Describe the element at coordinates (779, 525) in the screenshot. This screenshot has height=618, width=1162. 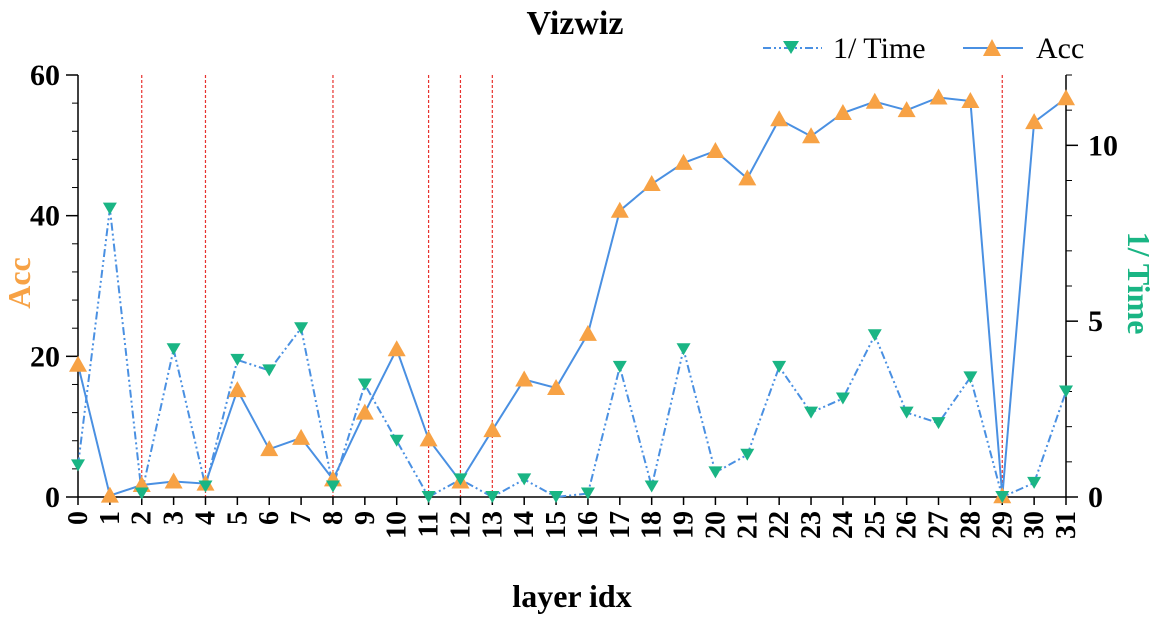
I see `x-tick-label: 22` at that location.